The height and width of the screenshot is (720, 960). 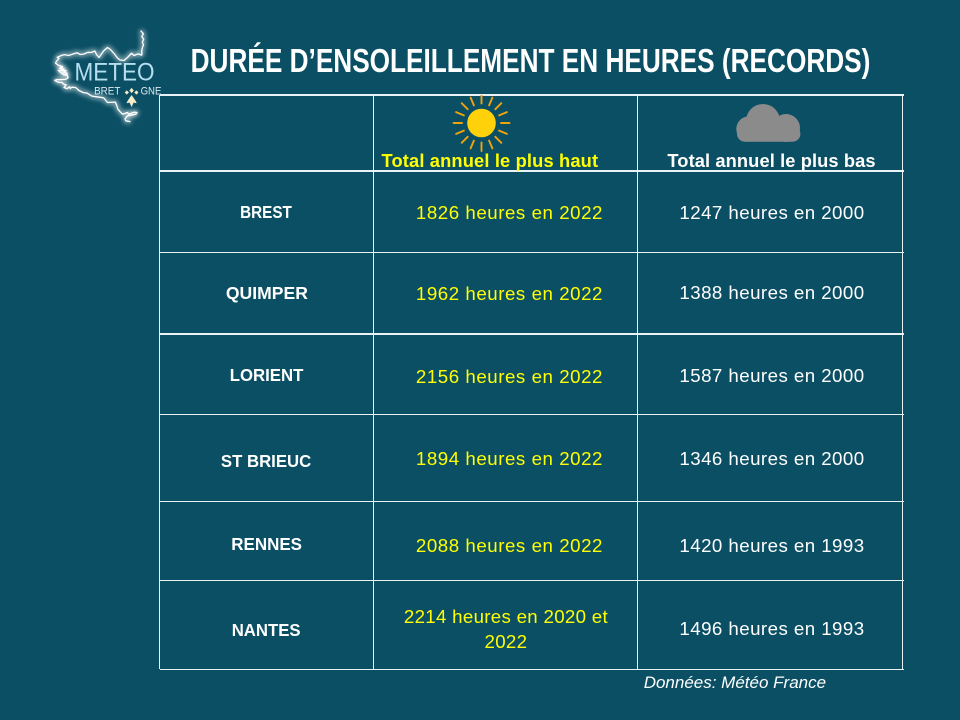 I want to click on svg-text: METEO, so click(x=115, y=73).